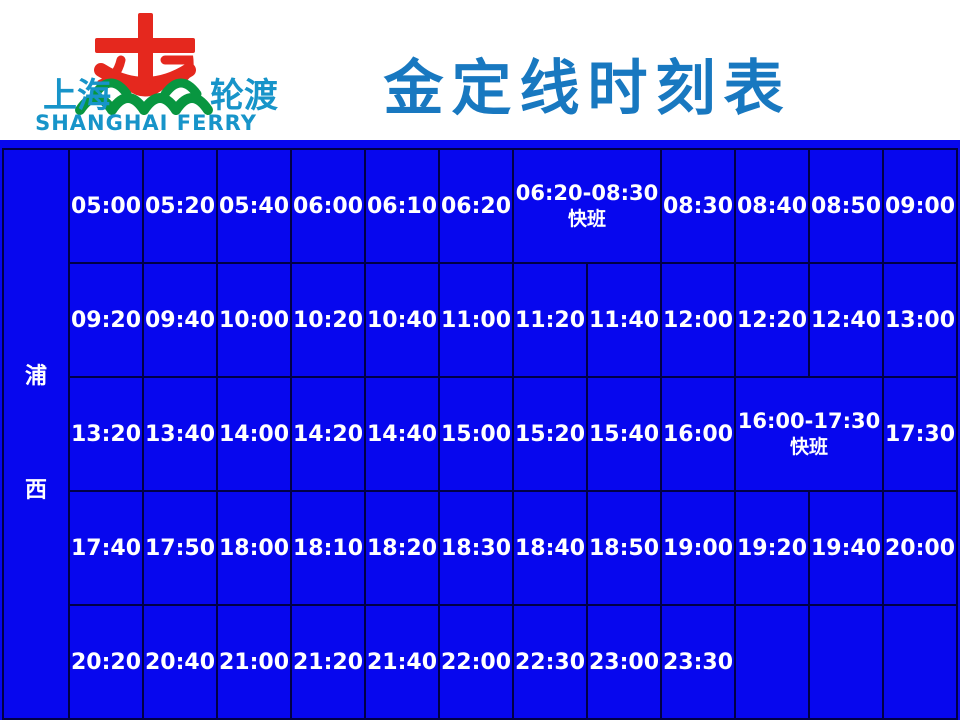 The height and width of the screenshot is (720, 960). Describe the element at coordinates (328, 320) in the screenshot. I see `time-cell: 10:20` at that location.